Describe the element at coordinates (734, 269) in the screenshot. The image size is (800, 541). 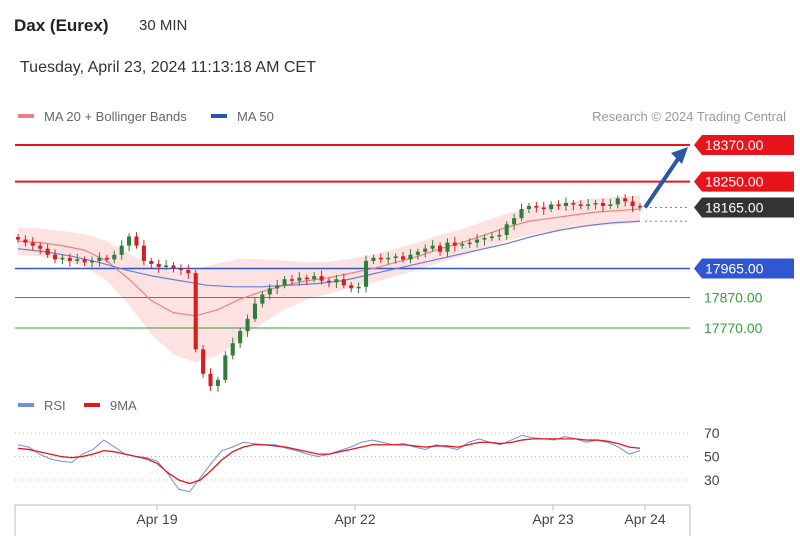
I see `level-label-17965-00: 17965.00` at that location.